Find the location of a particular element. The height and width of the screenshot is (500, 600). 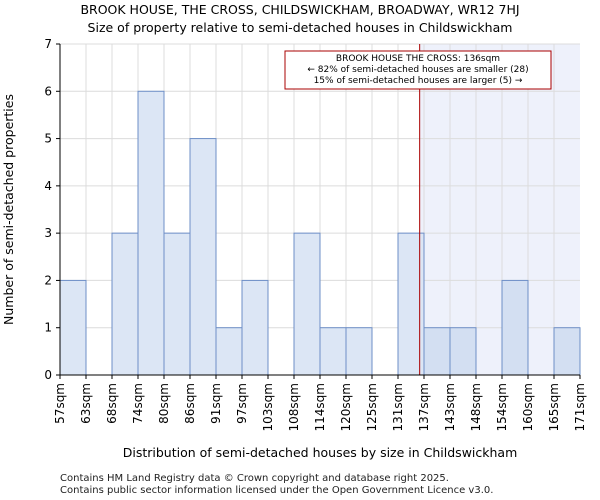

y-tick-label: 0 is located at coordinates (48, 375).